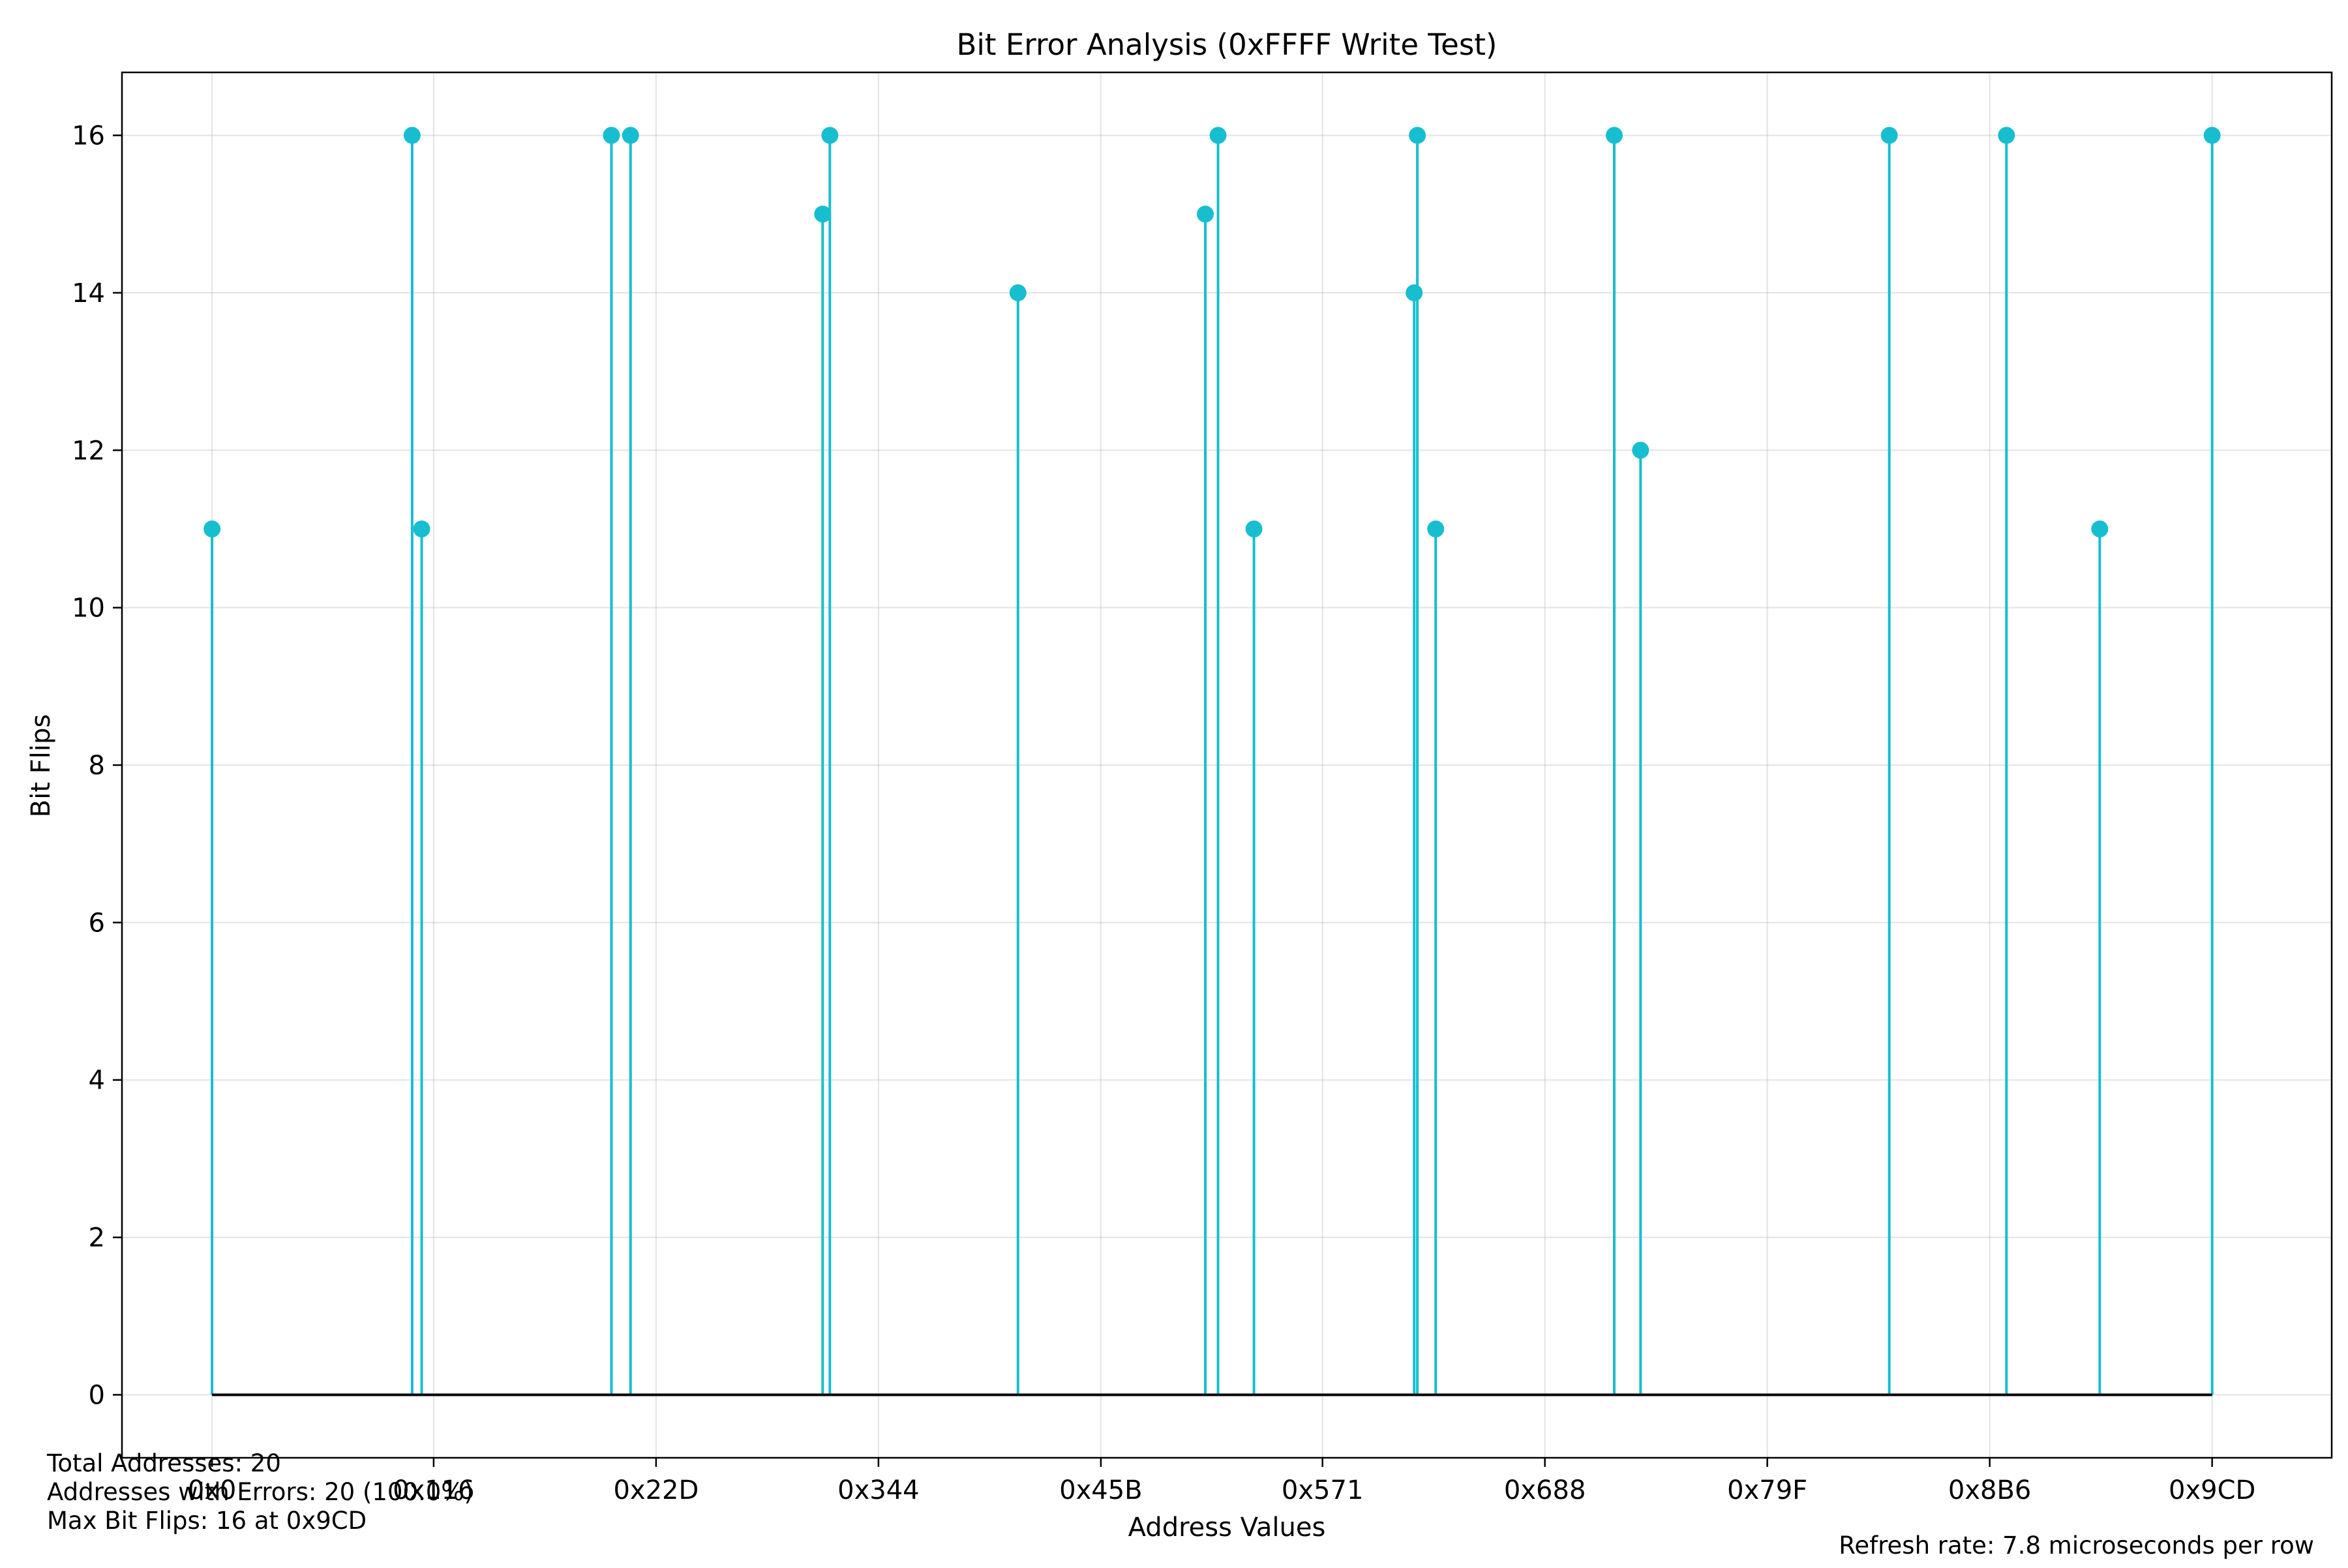 The height and width of the screenshot is (1568, 2348). I want to click on y-tick-label: 6, so click(97, 923).